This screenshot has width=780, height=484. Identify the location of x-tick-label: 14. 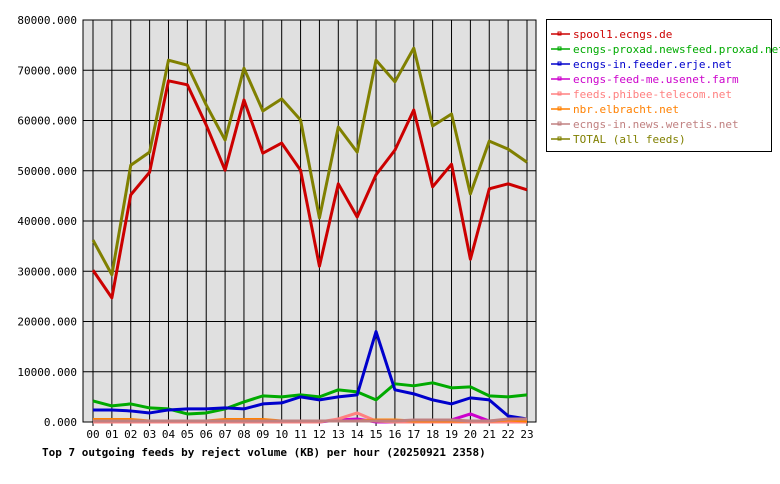
(358, 434).